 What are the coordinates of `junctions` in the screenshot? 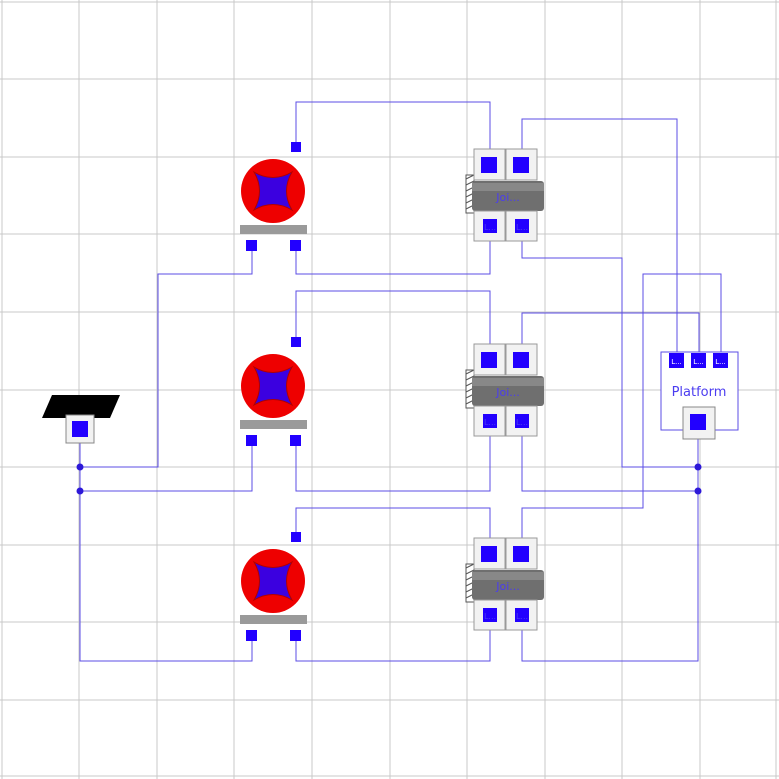 It's located at (389, 479).